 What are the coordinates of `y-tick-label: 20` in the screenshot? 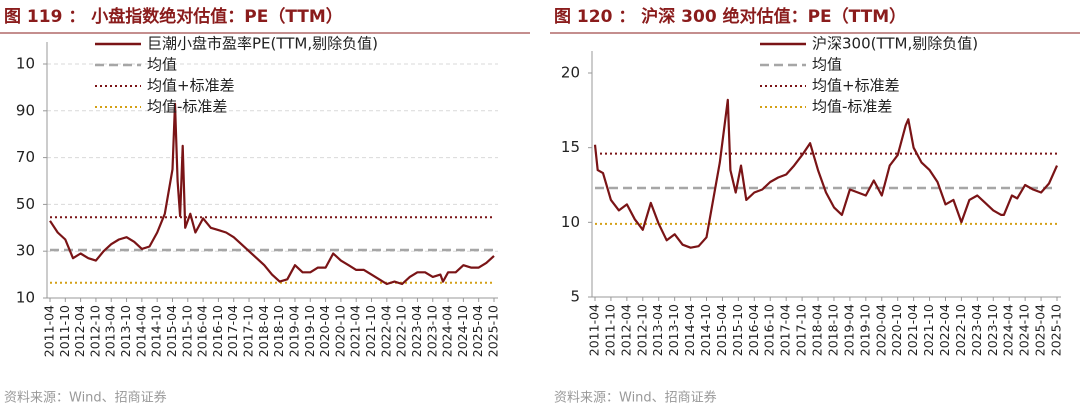 It's located at (570, 73).